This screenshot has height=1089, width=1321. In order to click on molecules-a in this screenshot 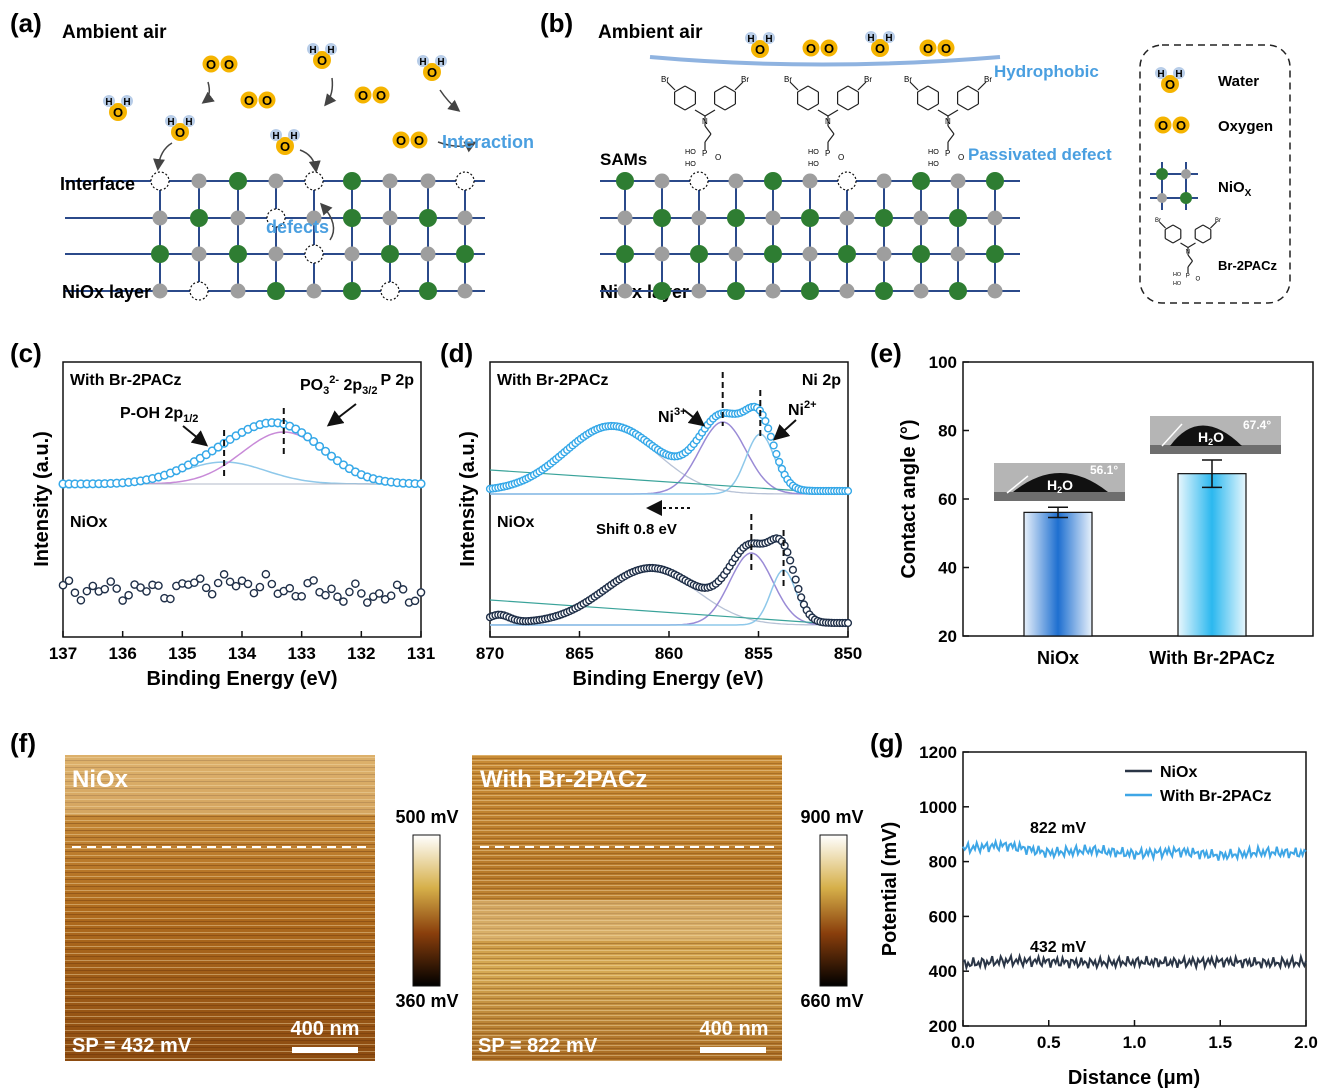, I will do `click(290, 142)`.